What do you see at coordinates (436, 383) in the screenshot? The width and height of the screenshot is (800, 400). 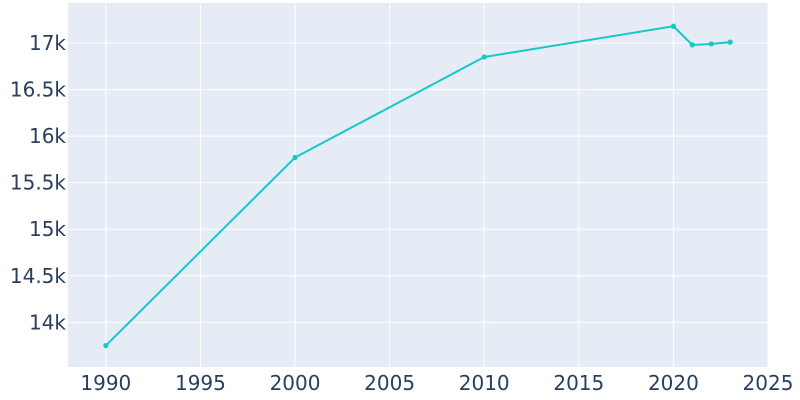 I see `x-axis-tick-labels: 1990 1995 2000 2005 2010 2015 2020 2025` at bounding box center [436, 383].